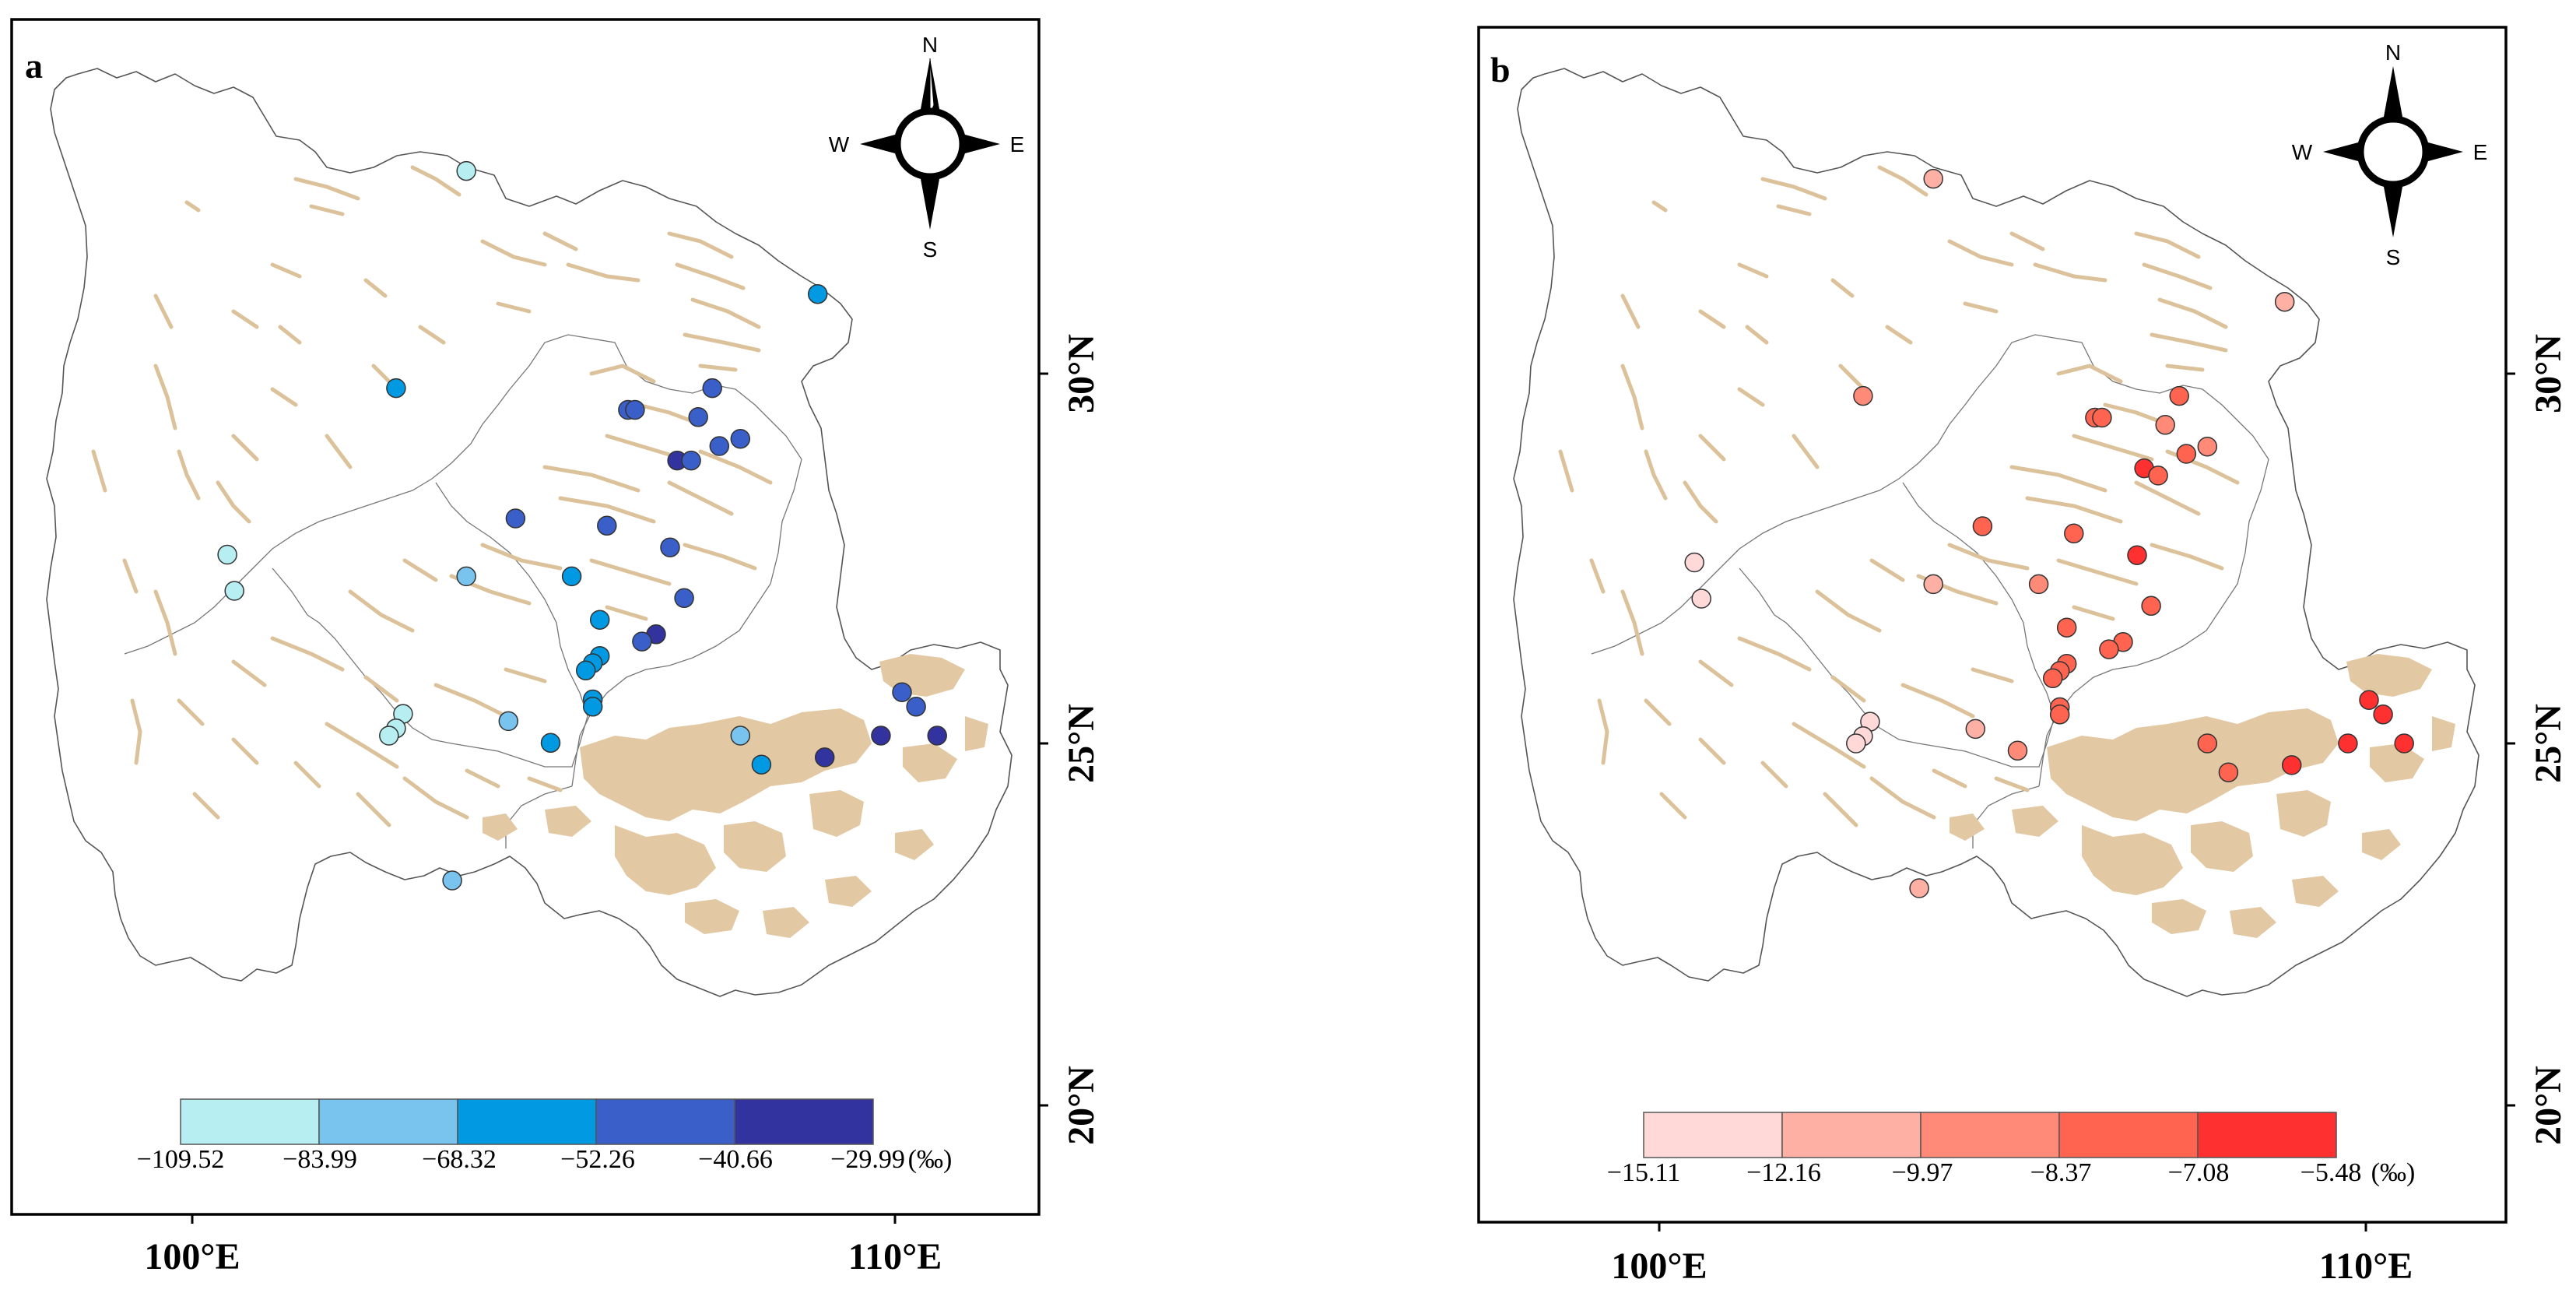 The width and height of the screenshot is (2576, 1300). What do you see at coordinates (181, 1159) in the screenshot?
I see `legend-a-tick-0: −109.52` at bounding box center [181, 1159].